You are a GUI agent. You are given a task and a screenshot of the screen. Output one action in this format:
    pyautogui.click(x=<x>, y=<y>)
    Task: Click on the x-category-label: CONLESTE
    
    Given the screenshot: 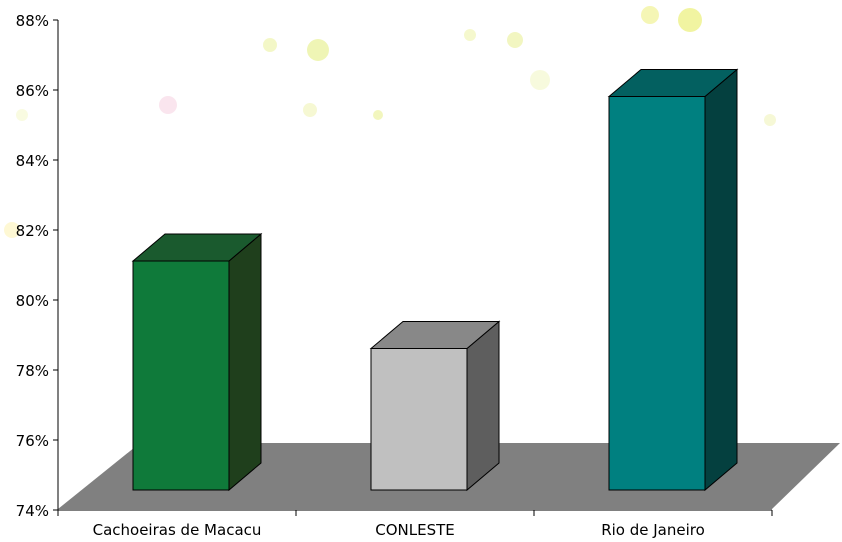 What is the action you would take?
    pyautogui.click(x=415, y=530)
    